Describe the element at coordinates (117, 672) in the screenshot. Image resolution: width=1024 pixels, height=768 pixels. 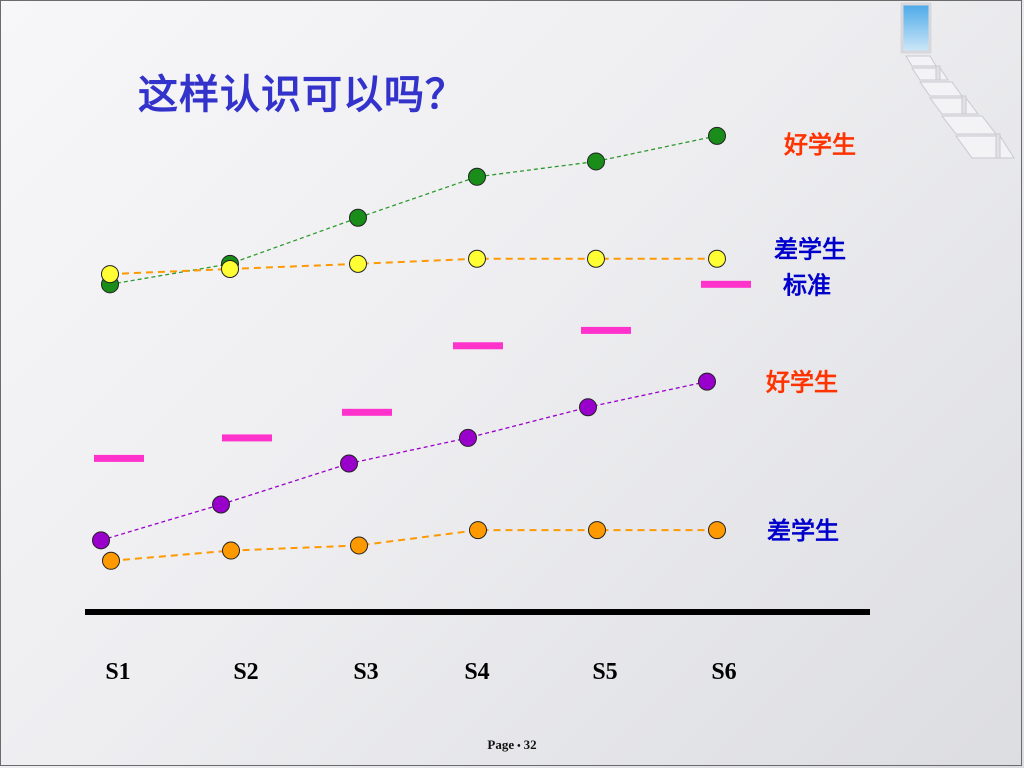
I see `x-tick-label: S1` at that location.